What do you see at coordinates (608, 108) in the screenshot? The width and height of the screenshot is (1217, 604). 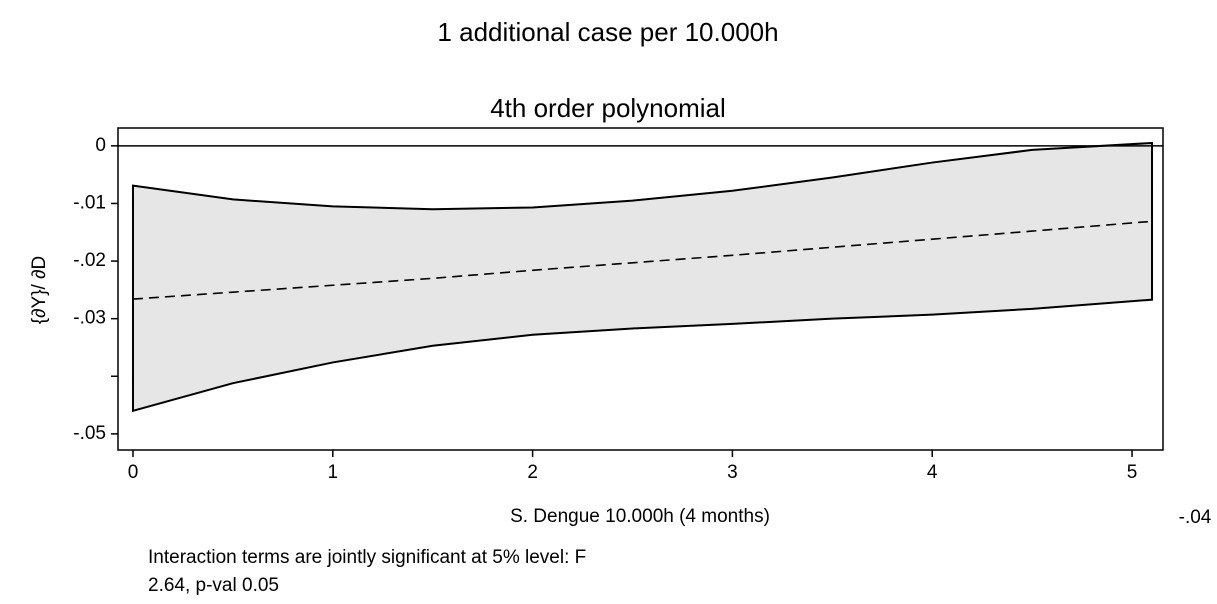 I see `chart-subtitle: 4th order polynomial` at bounding box center [608, 108].